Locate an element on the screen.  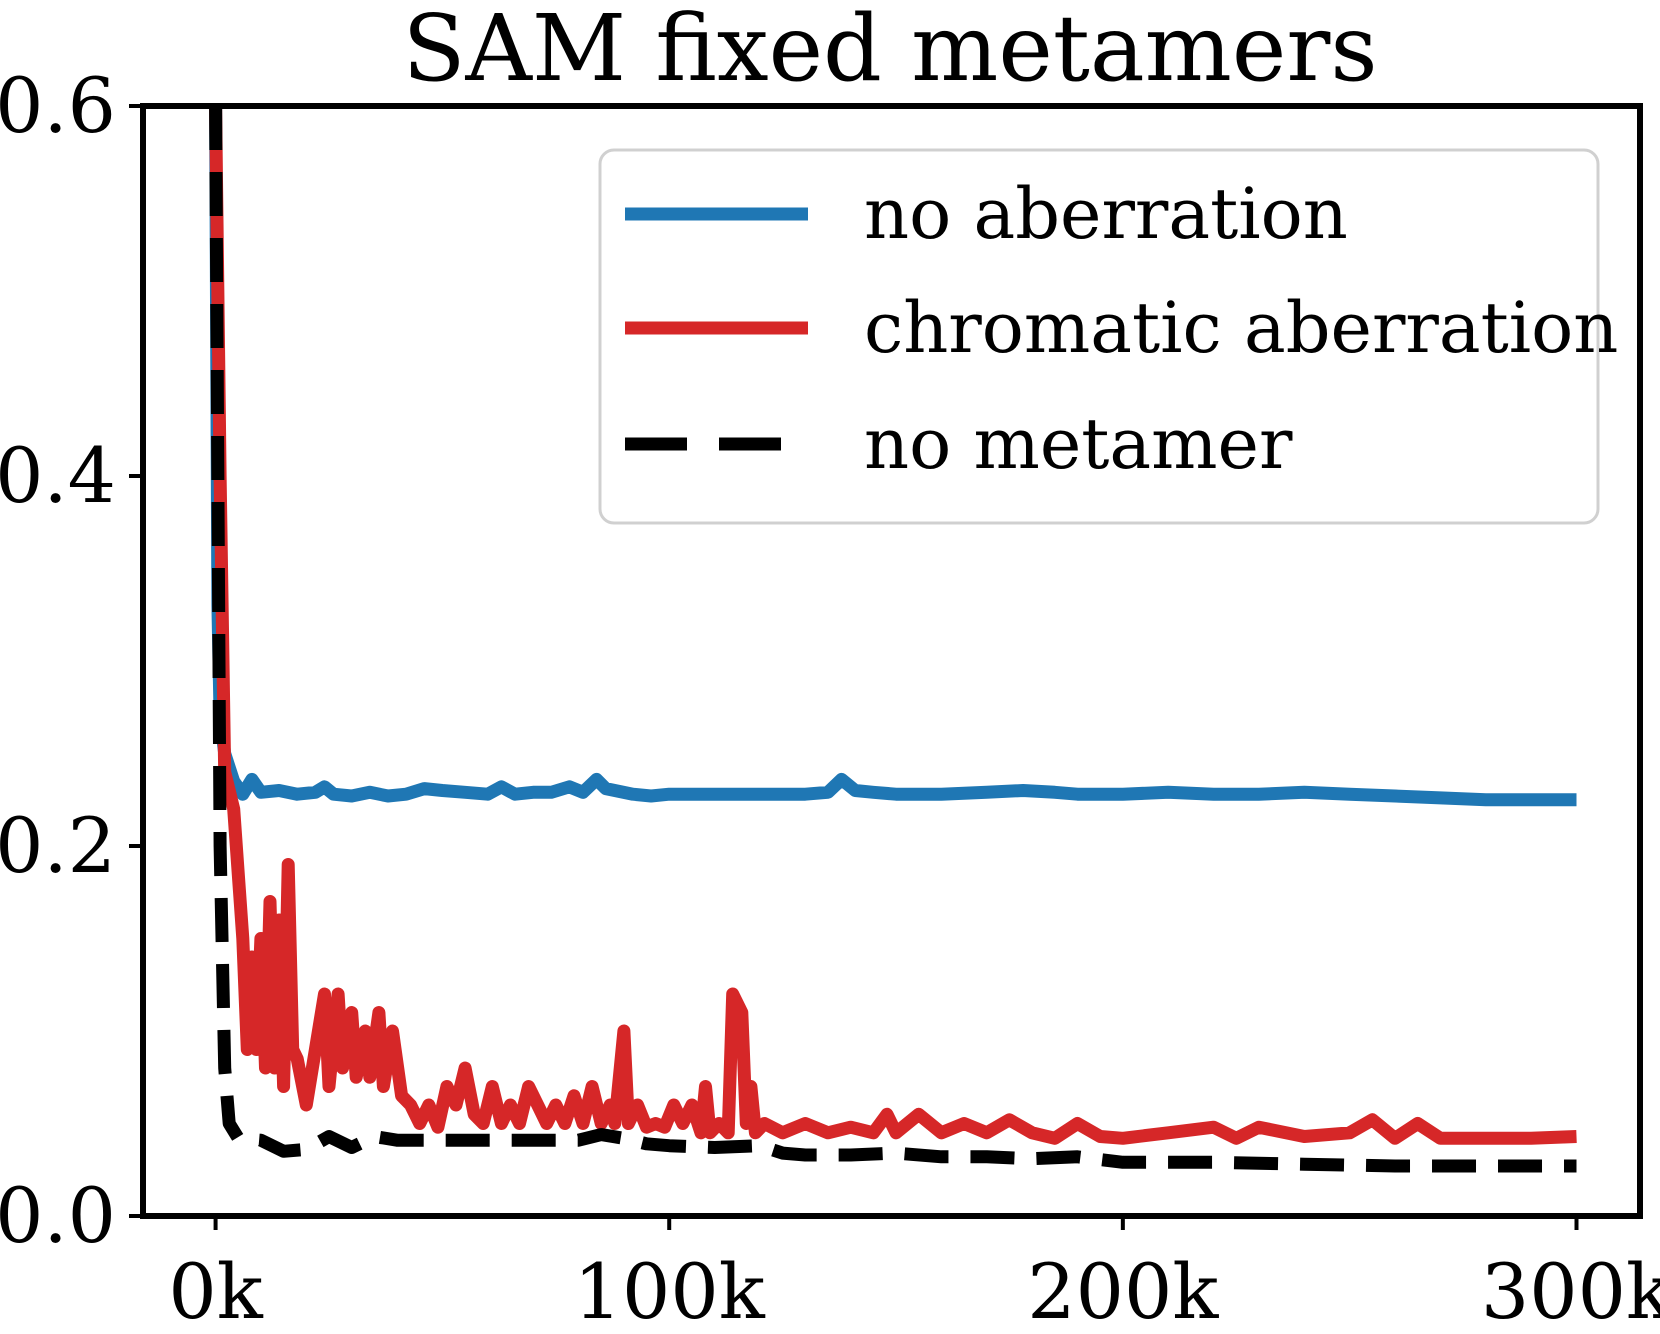
y-tick-label: 0.2 is located at coordinates (58, 845).